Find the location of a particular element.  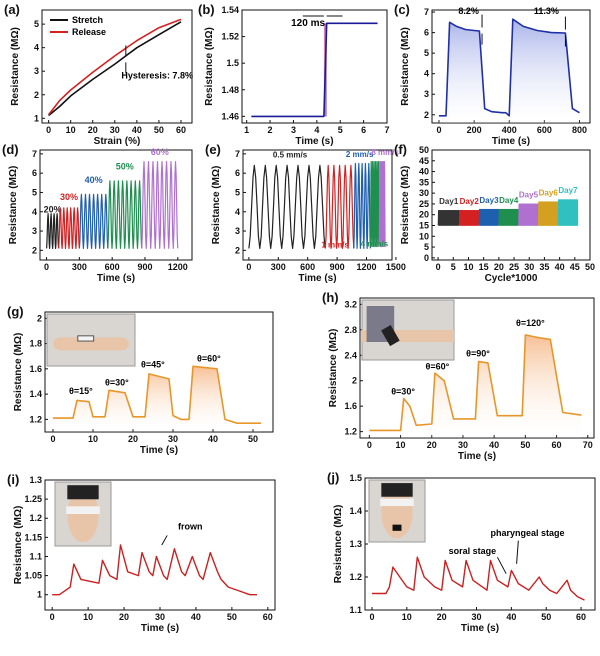

x-tick-label: 4 is located at coordinates (316, 130).